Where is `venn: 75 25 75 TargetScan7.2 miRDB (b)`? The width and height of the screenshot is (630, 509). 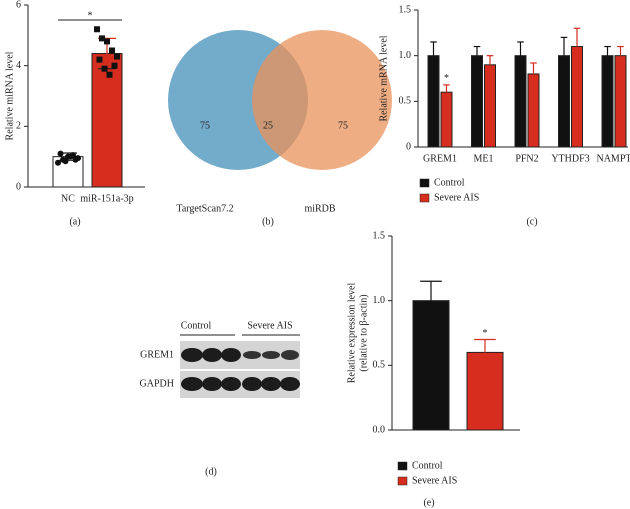 venn: 75 25 75 TargetScan7.2 miRDB (b) is located at coordinates (280, 128).